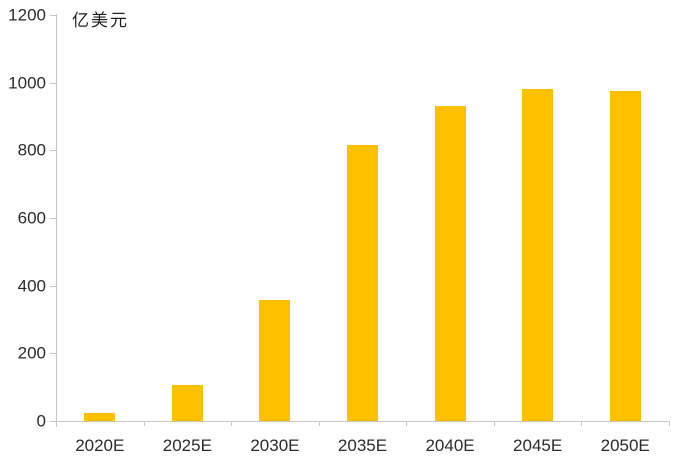 This screenshot has width=676, height=463. What do you see at coordinates (100, 20) in the screenshot?
I see `y-axis-unit-label: 亿美元` at bounding box center [100, 20].